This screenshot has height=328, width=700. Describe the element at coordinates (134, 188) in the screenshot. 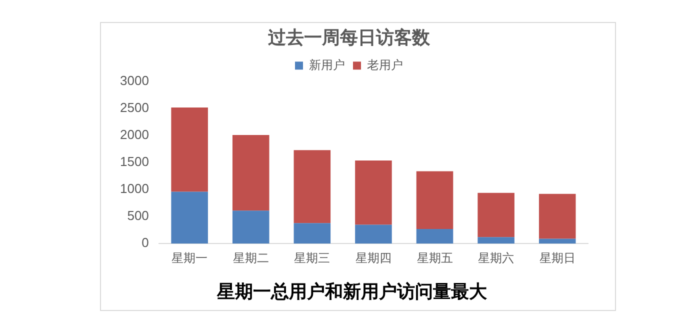

I see `y-tick-label: 1000` at that location.